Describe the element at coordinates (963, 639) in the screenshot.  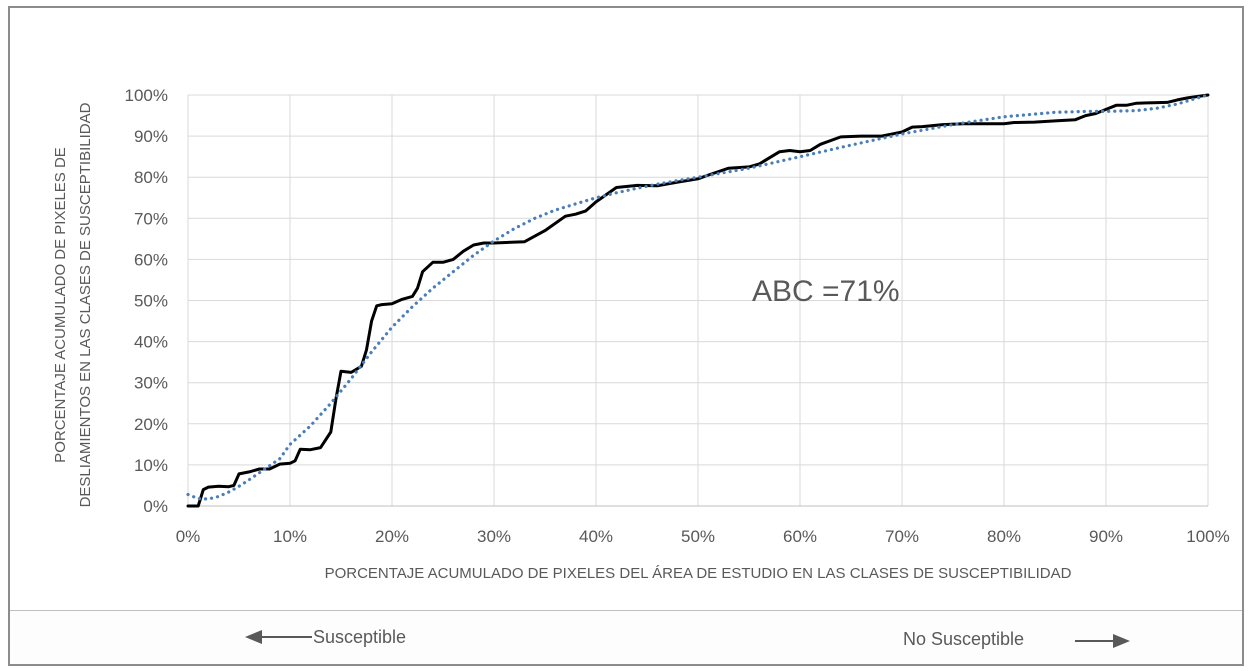
I see `no-susceptible-label: No Susceptible` at that location.